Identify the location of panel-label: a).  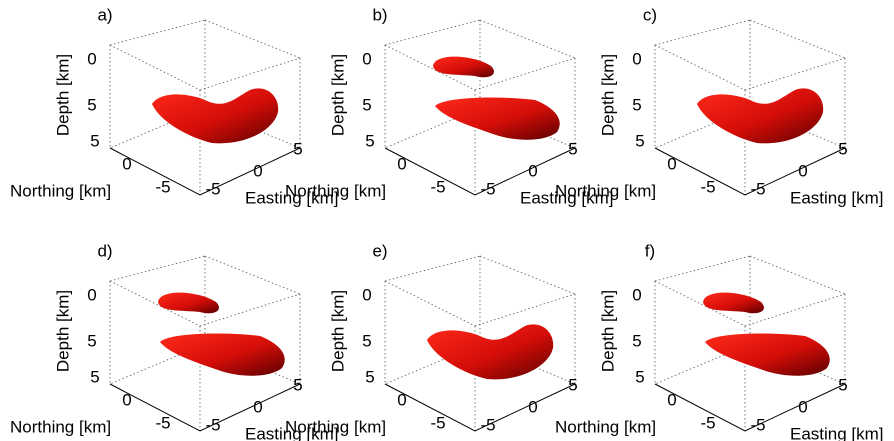
(104, 14).